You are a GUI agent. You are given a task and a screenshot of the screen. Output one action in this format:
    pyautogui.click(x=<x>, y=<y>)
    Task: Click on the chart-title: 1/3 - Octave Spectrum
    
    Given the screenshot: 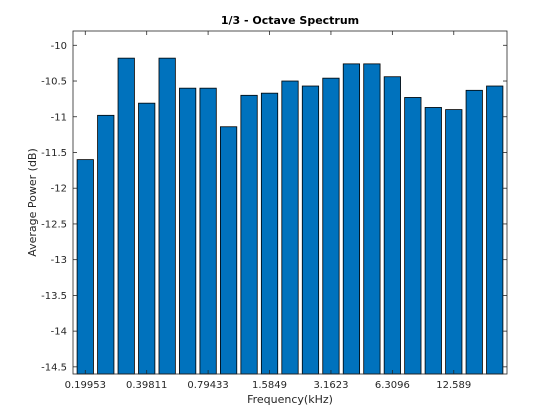 What is the action you would take?
    pyautogui.click(x=290, y=20)
    